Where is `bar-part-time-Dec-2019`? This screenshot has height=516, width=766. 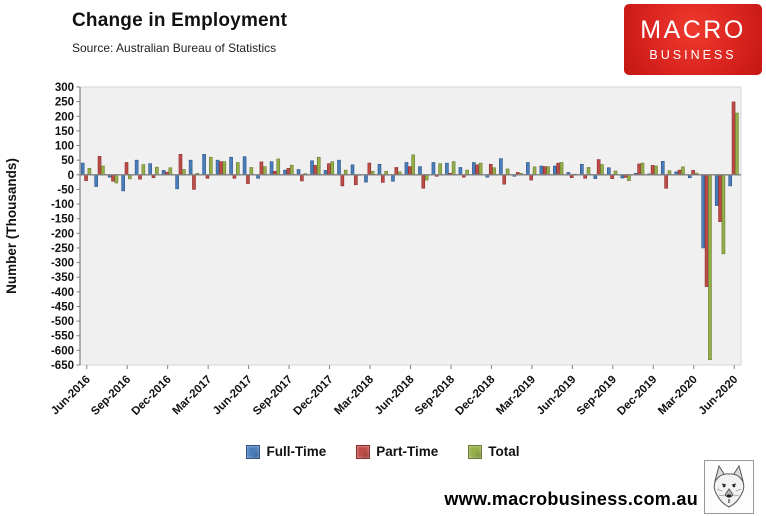
bar-part-time-Dec-2019 is located at coordinates (652, 170).